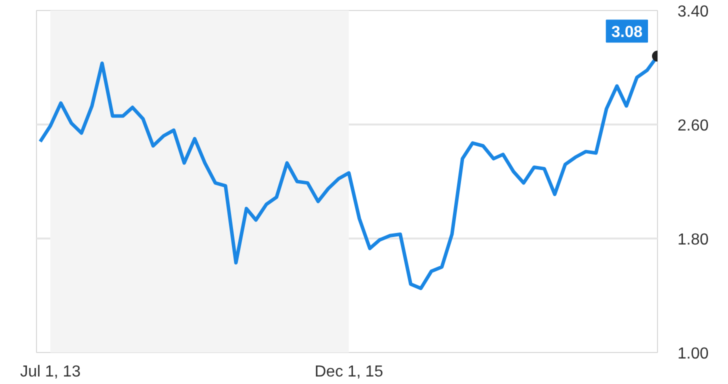  I want to click on y-tick-label: 1.80, so click(693, 240).